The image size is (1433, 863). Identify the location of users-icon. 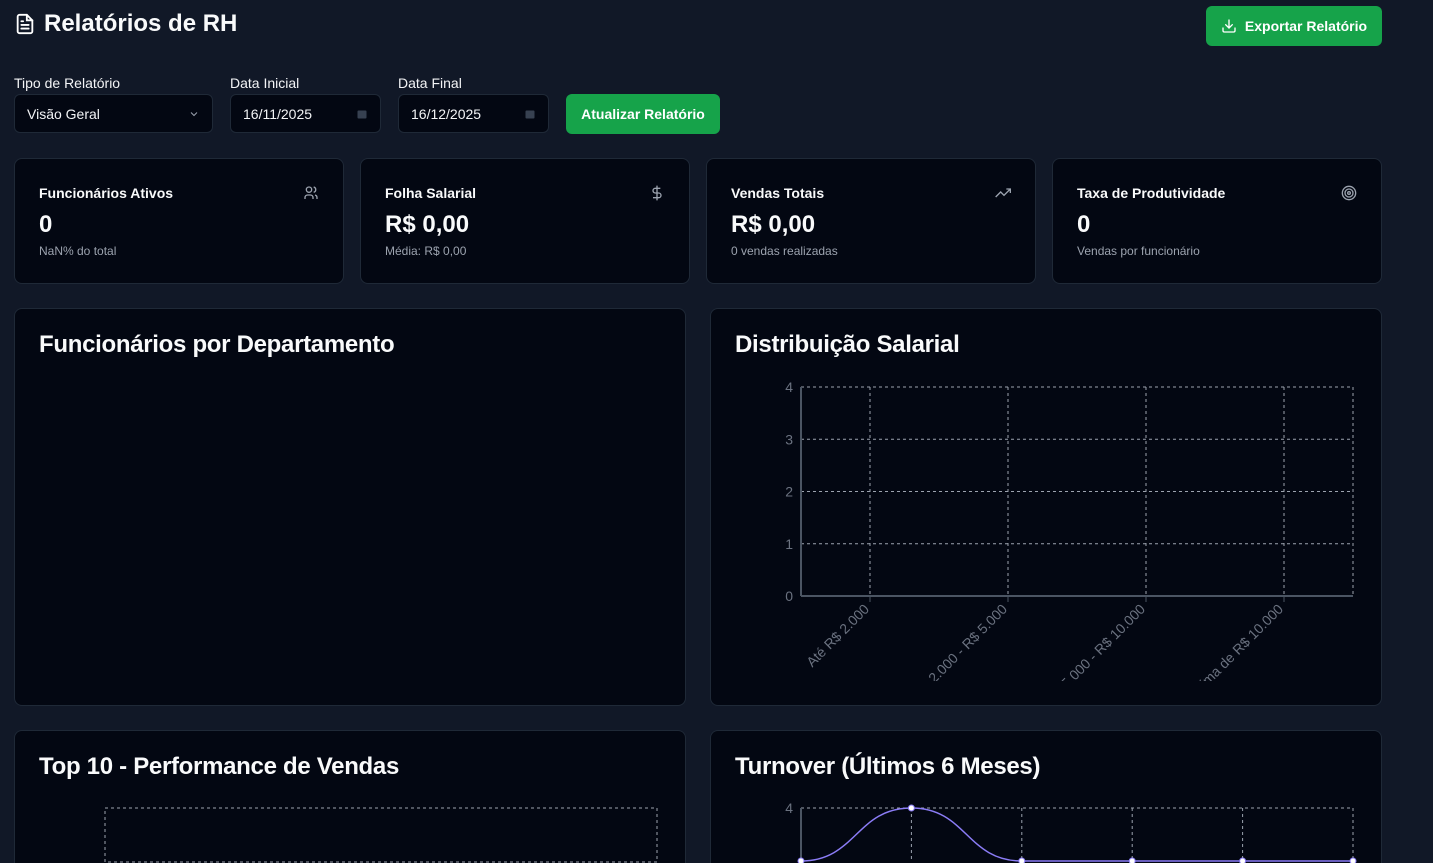
(311, 192).